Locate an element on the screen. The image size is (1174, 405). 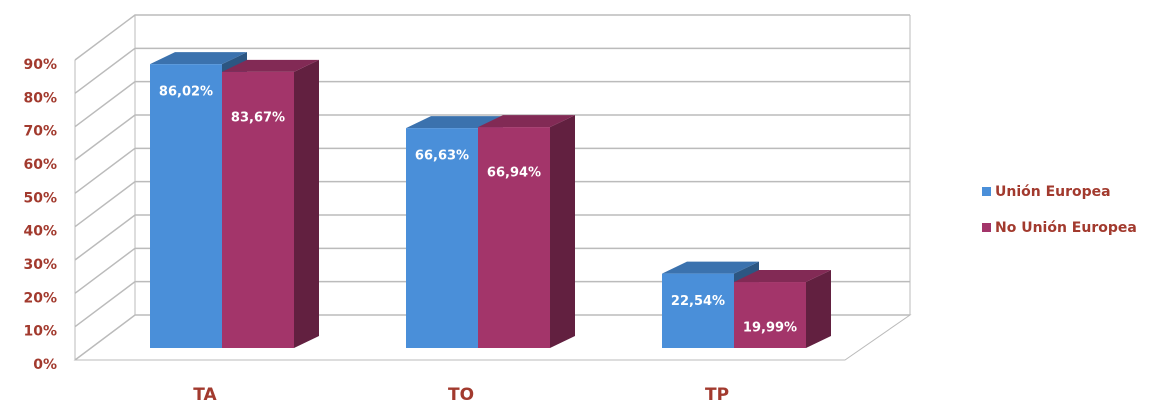
x-tick-label: TP is located at coordinates (717, 395).